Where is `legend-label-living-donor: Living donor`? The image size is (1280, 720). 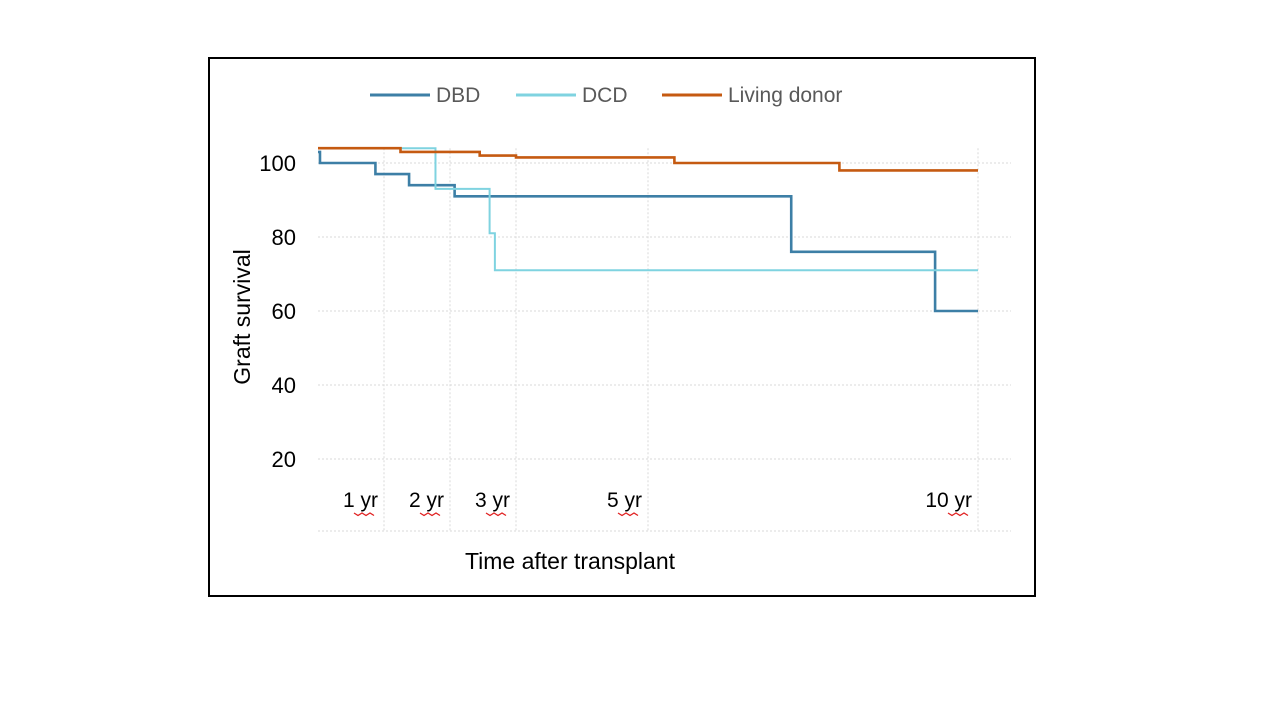
legend-label-living-donor: Living donor is located at coordinates (785, 95).